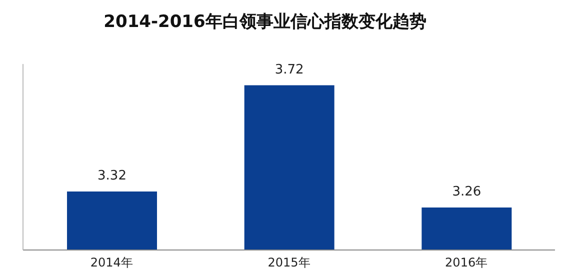  Describe the element at coordinates (467, 192) in the screenshot. I see `data-label: 3.26` at that location.